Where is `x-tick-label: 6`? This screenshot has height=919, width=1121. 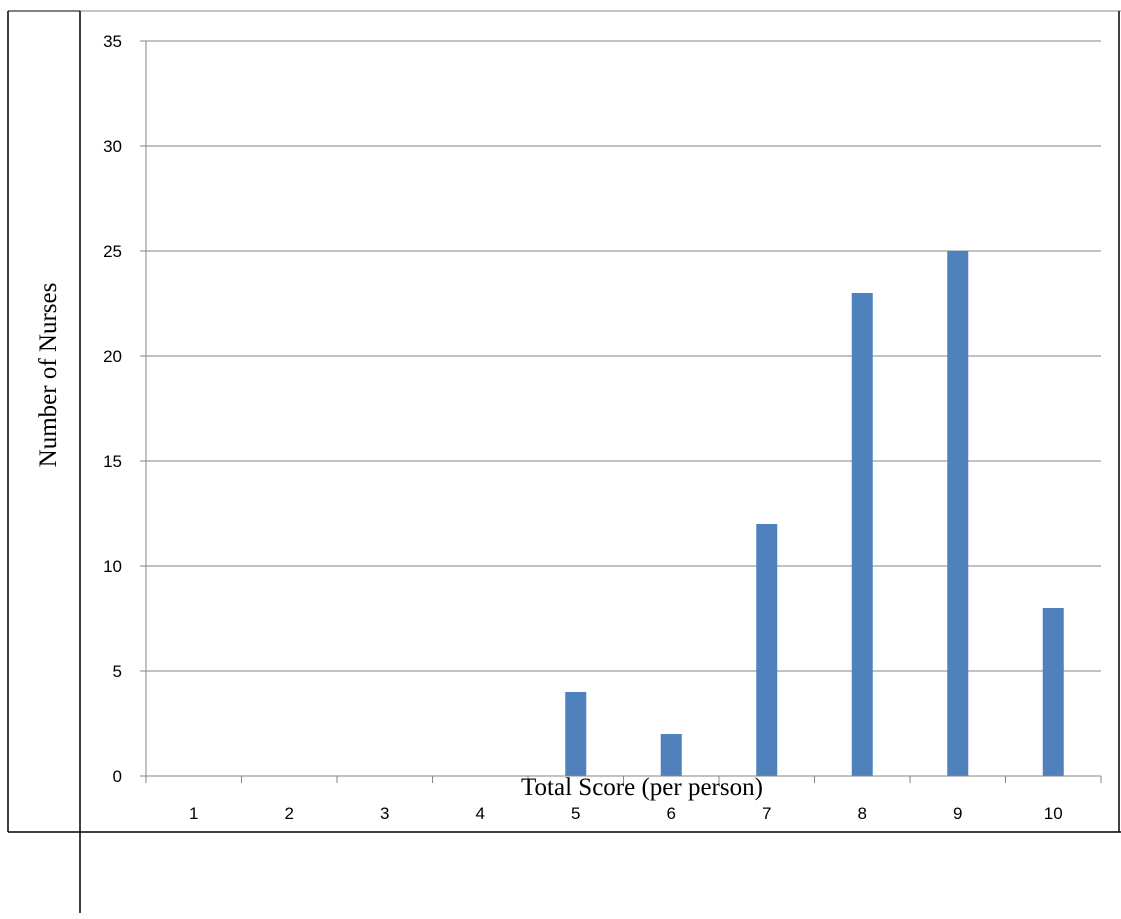 x-tick-label: 6 is located at coordinates (671, 813).